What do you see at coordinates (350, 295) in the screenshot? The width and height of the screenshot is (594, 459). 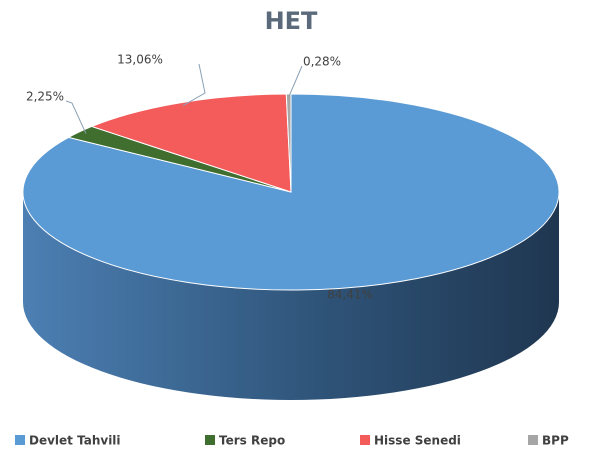 I see `data-label: 84,41%` at bounding box center [350, 295].